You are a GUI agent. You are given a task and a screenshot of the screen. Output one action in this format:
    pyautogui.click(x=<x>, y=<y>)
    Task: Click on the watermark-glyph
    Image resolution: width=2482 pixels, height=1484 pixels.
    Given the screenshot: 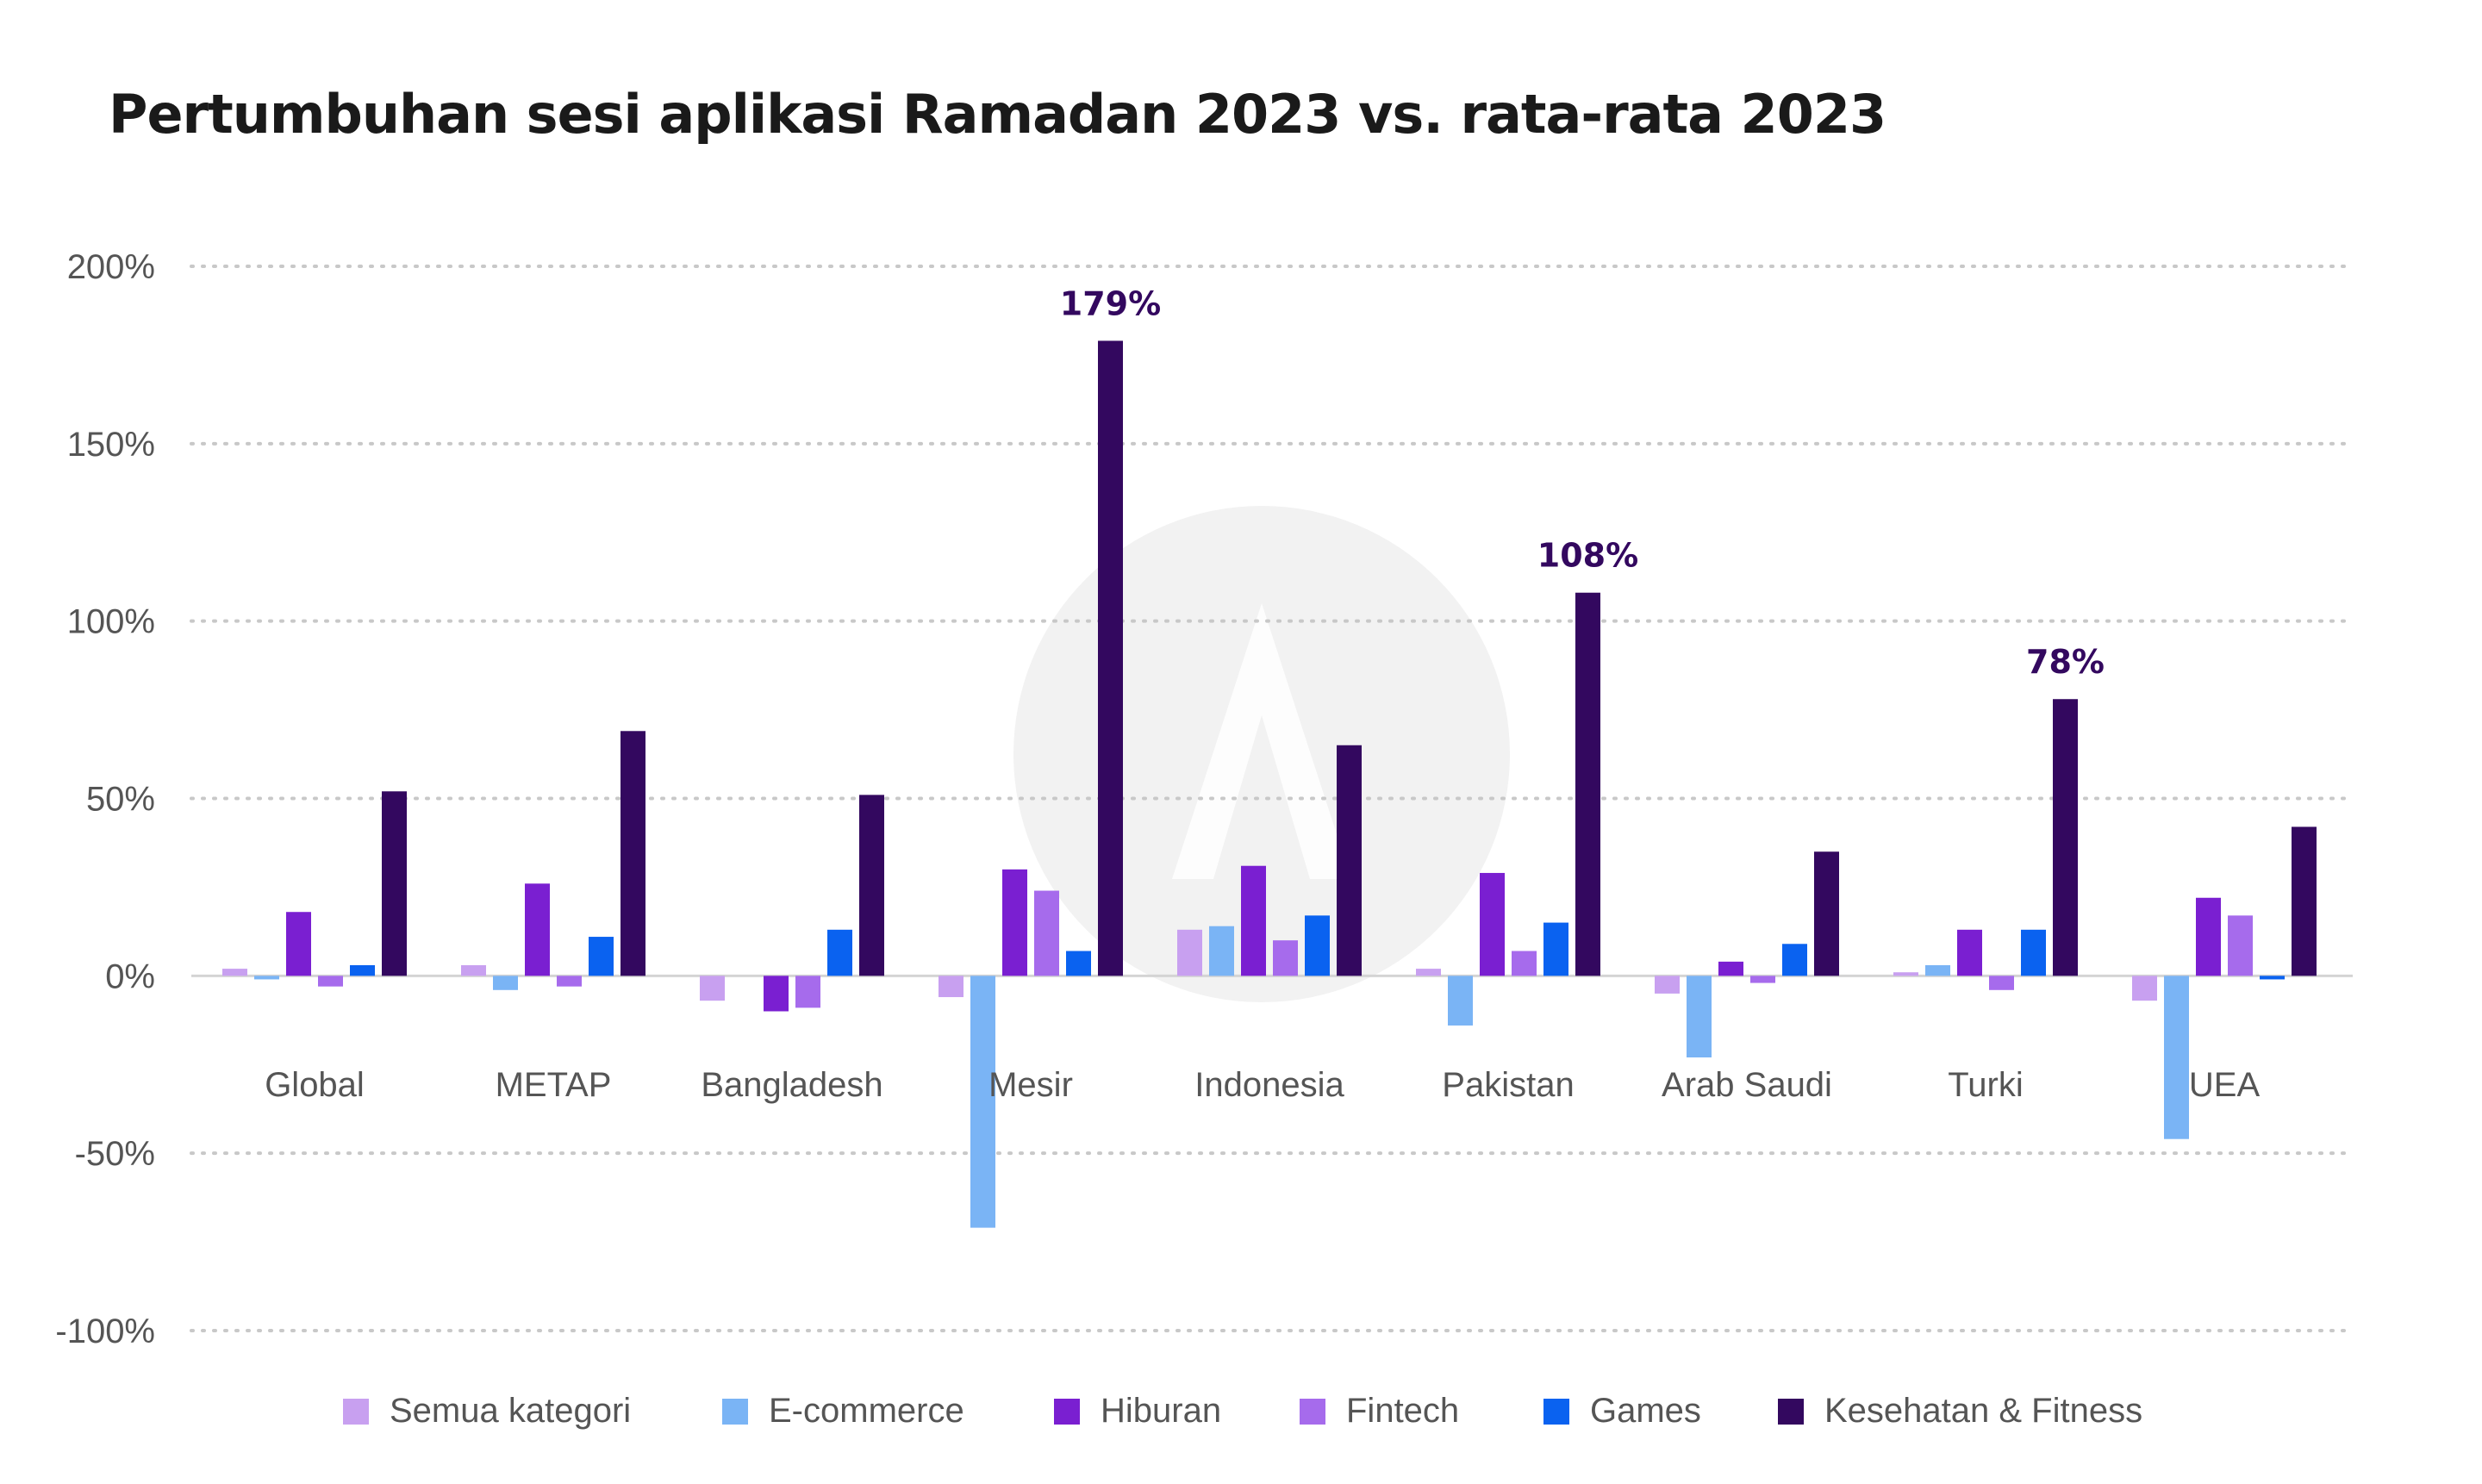 What is the action you would take?
    pyautogui.click(x=1262, y=741)
    